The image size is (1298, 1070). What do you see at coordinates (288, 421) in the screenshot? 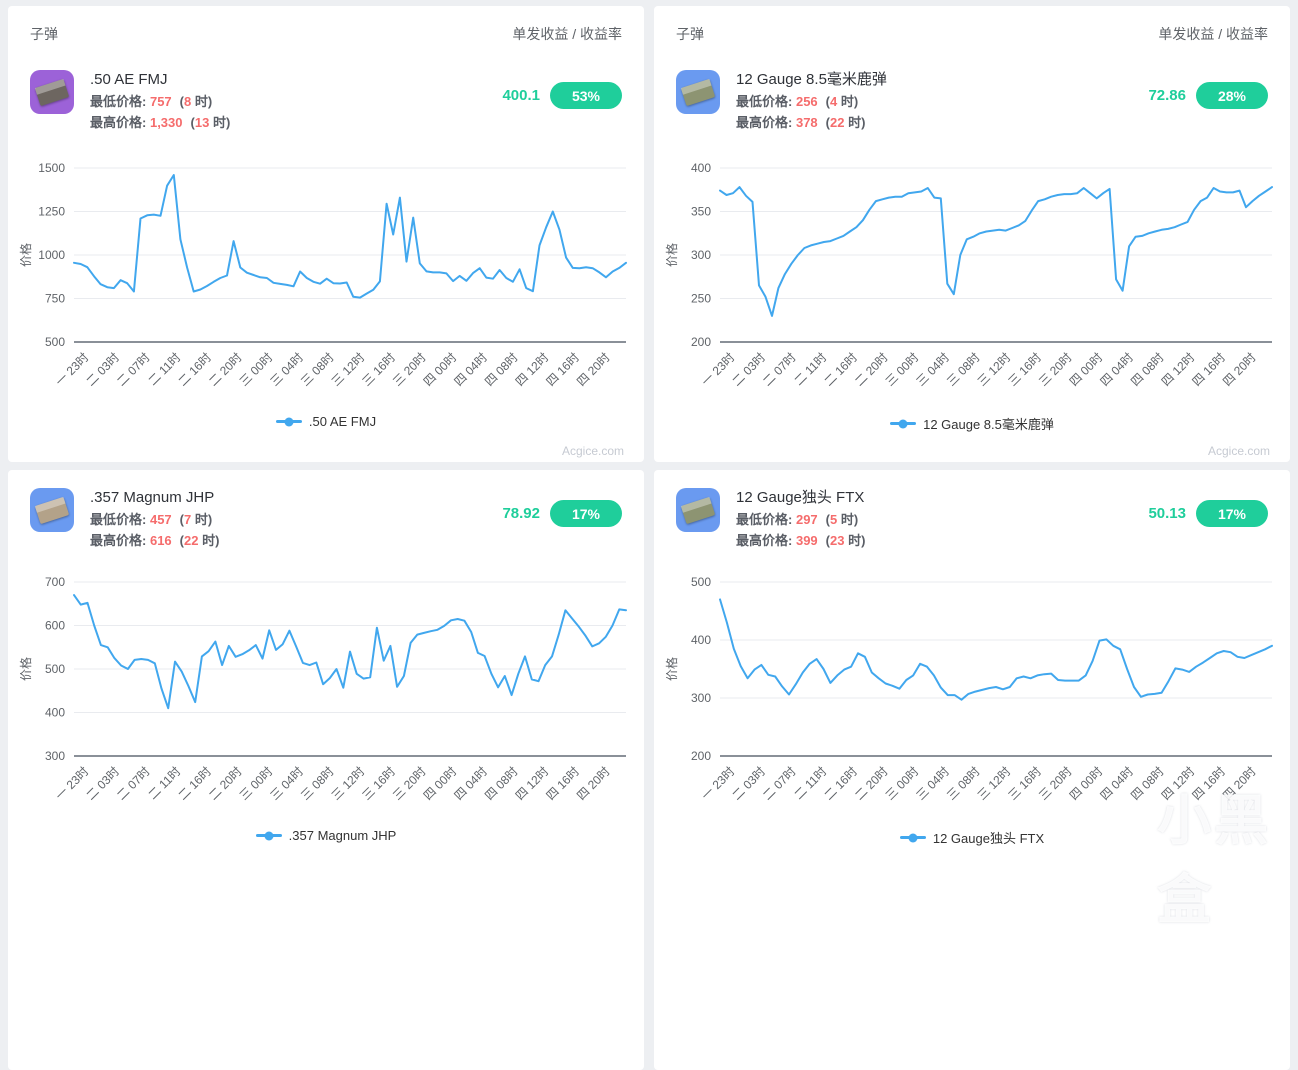
I see `legend-line-dot-icon` at bounding box center [288, 421].